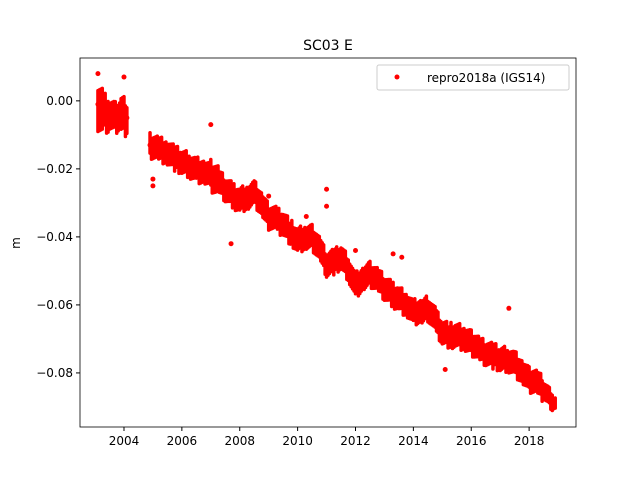 The height and width of the screenshot is (484, 640). I want to click on x-tick-label: 2004, so click(124, 441).